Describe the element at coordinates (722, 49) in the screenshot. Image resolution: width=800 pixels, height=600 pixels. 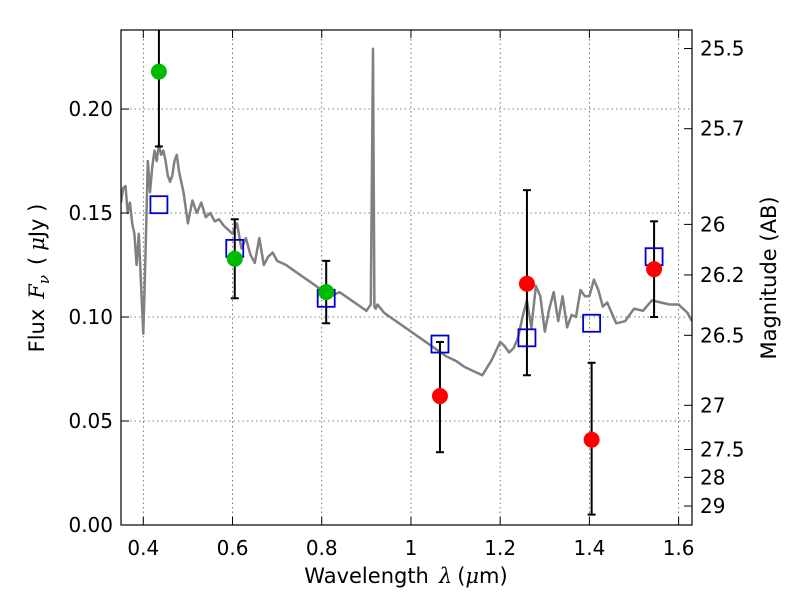
I see `y2-tick-label: 25.5` at that location.